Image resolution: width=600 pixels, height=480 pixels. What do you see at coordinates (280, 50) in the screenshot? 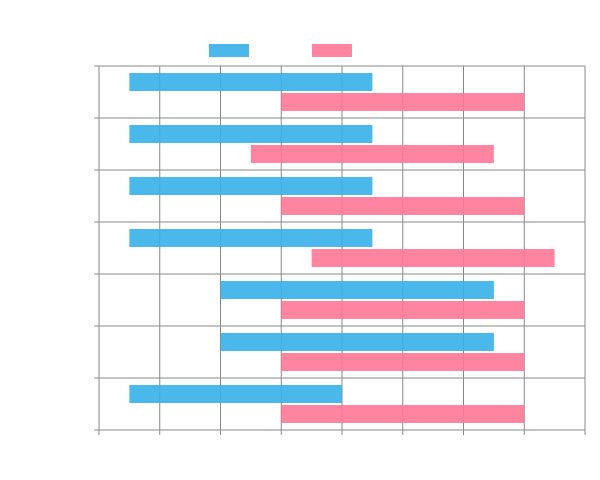
I see `legend` at bounding box center [280, 50].